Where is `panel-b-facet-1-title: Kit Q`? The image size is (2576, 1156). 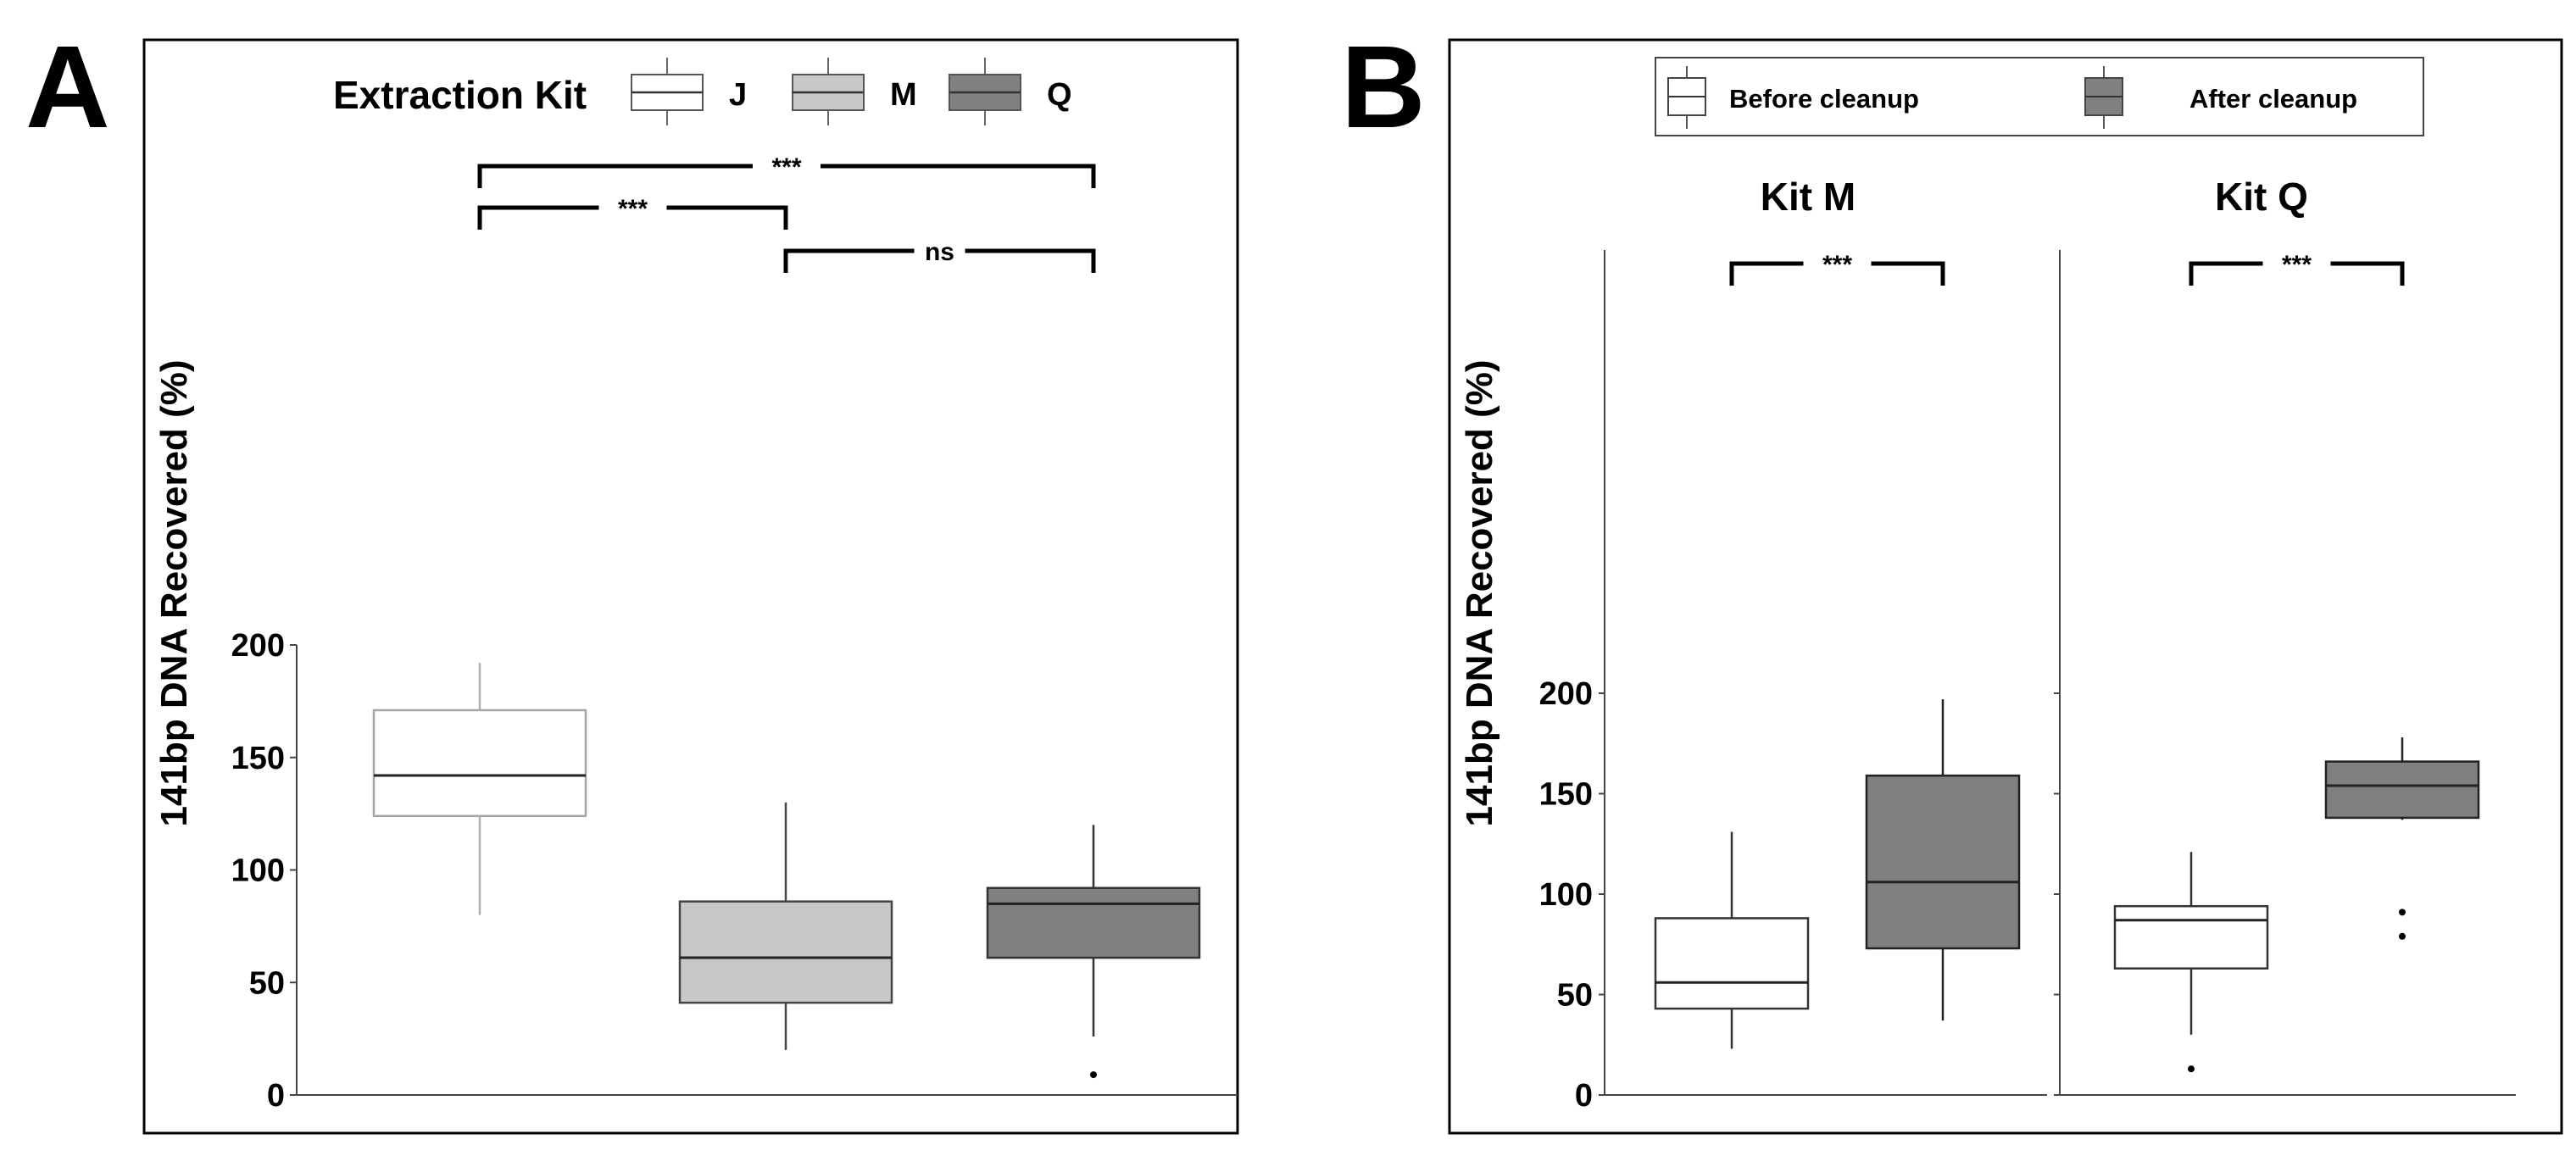
panel-b-facet-1-title: Kit Q is located at coordinates (2261, 197).